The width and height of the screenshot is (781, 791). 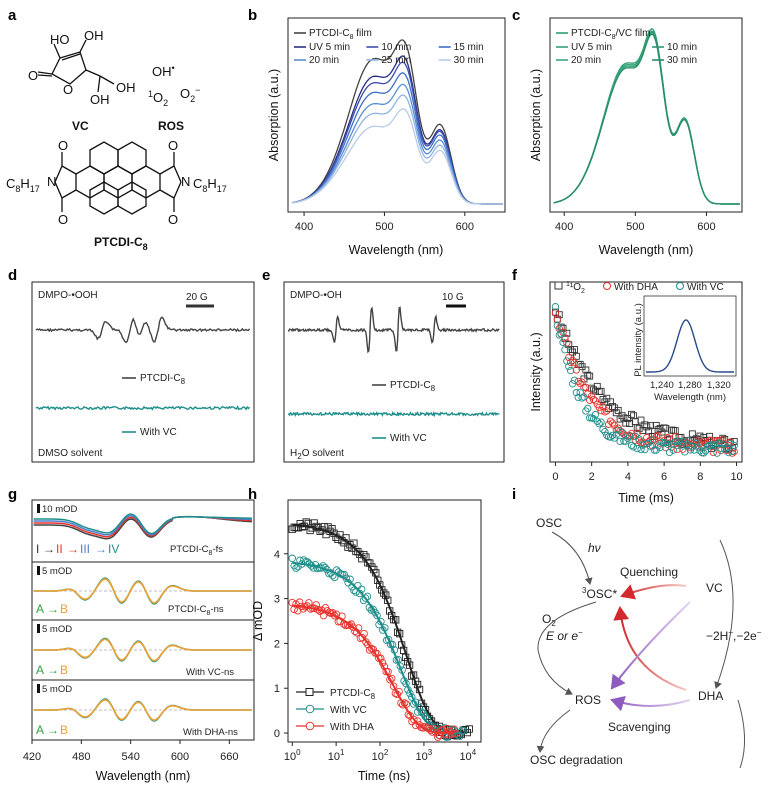 I want to click on panel-c-xlabel: Wavelength (nm), so click(x=646, y=250).